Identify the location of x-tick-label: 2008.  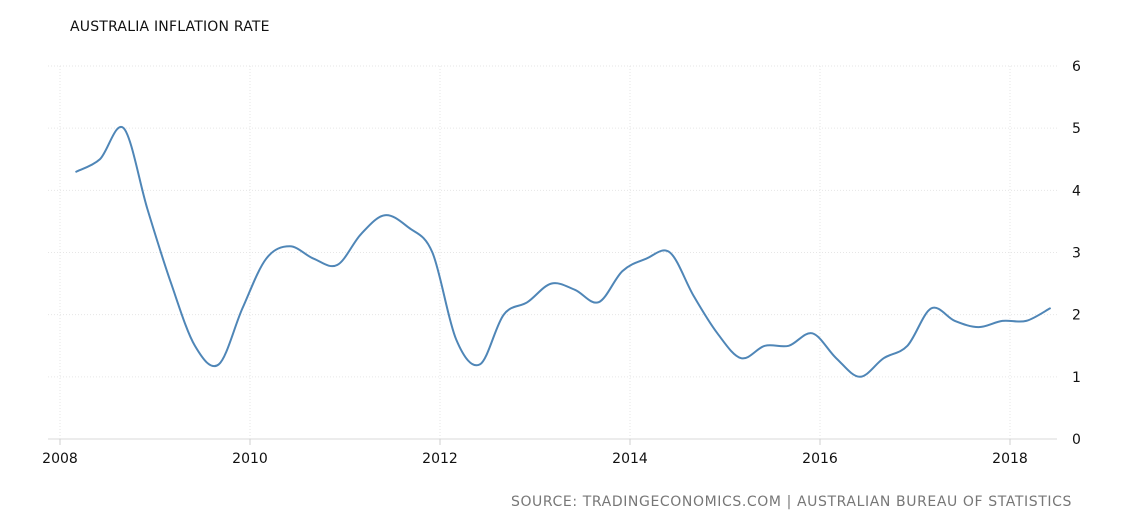
(60, 459).